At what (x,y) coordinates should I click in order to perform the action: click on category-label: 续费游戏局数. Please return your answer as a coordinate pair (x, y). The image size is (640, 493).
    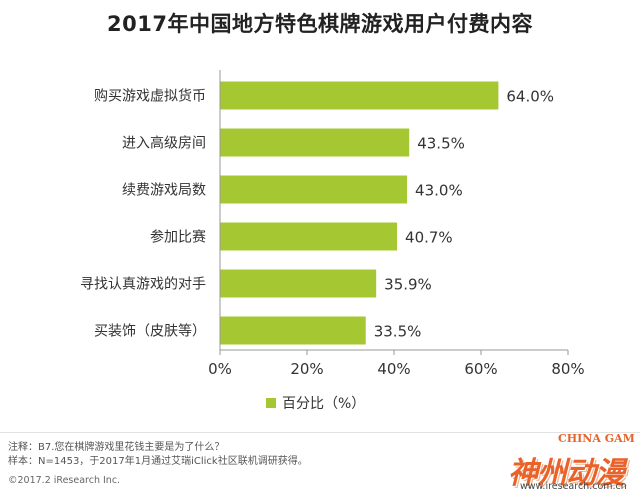
    Looking at the image, I should click on (164, 190).